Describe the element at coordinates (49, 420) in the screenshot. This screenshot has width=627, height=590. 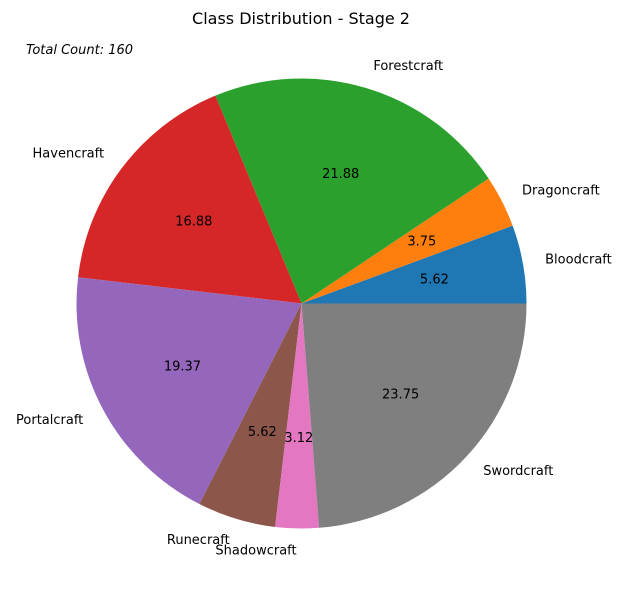
I see `slice-category-label-portalcraft: Portalcraft` at that location.